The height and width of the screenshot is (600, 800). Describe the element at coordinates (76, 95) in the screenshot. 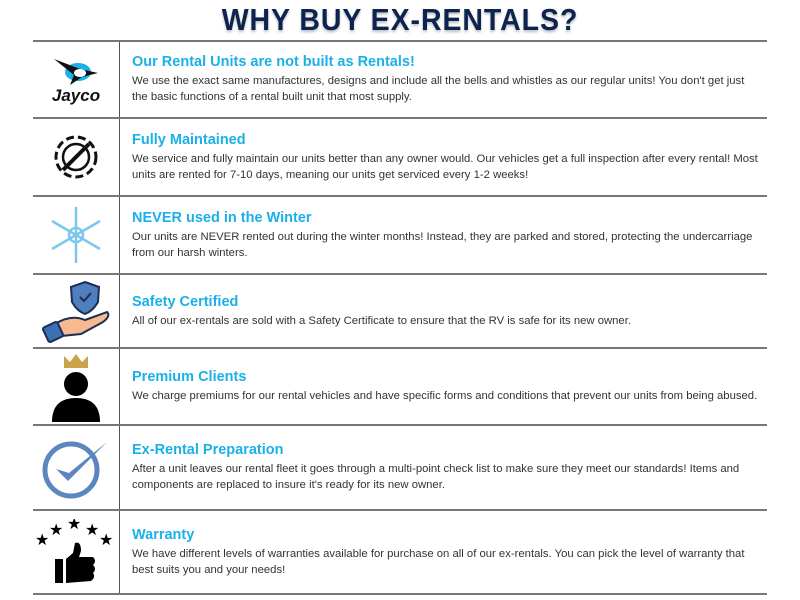

I see `svg-text: Jayco` at that location.